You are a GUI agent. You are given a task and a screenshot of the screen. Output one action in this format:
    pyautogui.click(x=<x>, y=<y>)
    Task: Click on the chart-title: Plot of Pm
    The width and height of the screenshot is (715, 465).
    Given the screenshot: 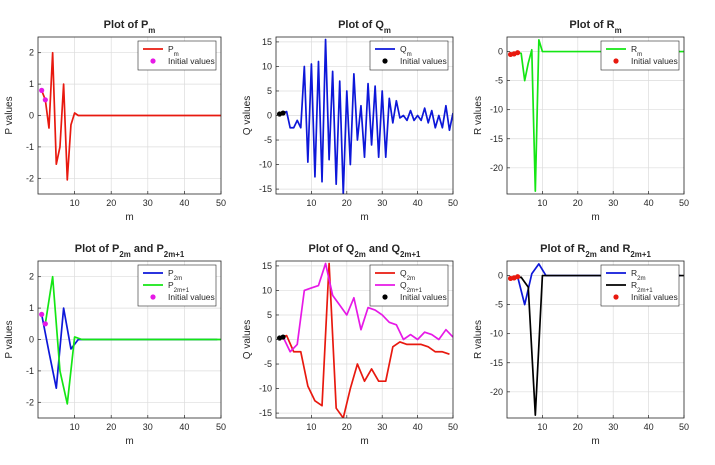 What is the action you would take?
    pyautogui.click(x=130, y=27)
    